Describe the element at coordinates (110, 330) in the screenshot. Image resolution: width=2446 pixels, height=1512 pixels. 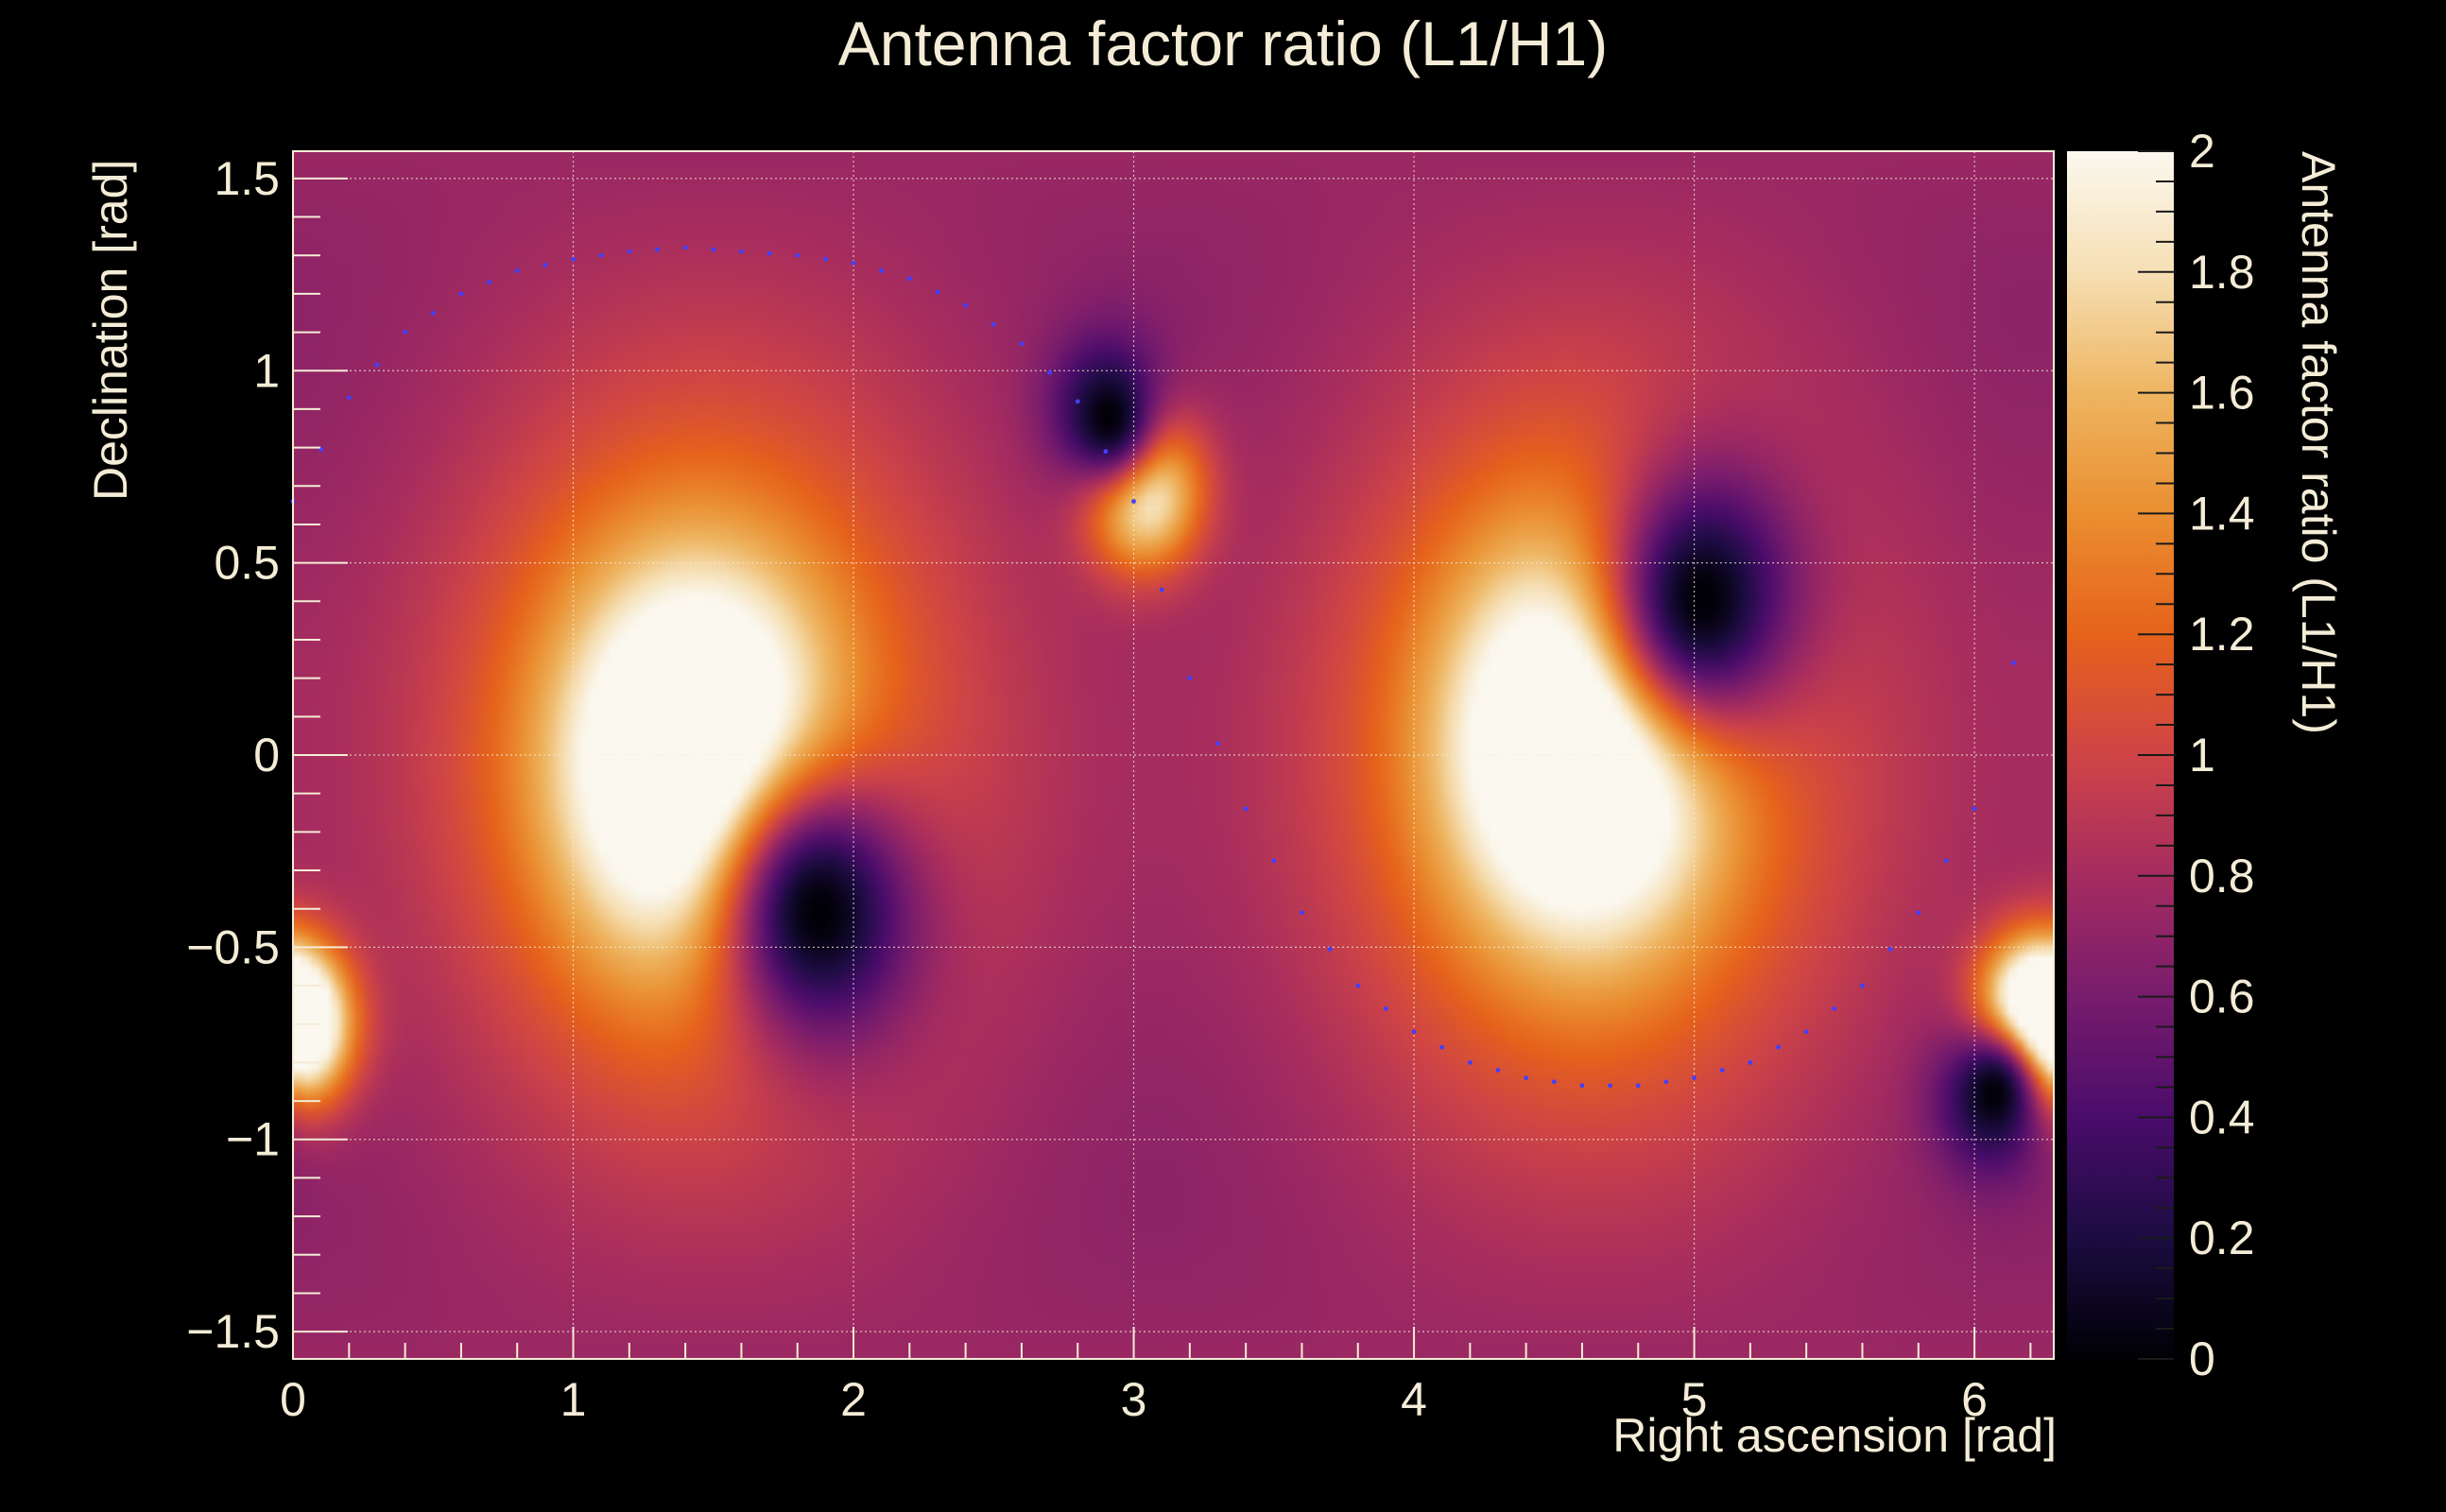
I see `y-axis-label: Declination [rad]` at that location.